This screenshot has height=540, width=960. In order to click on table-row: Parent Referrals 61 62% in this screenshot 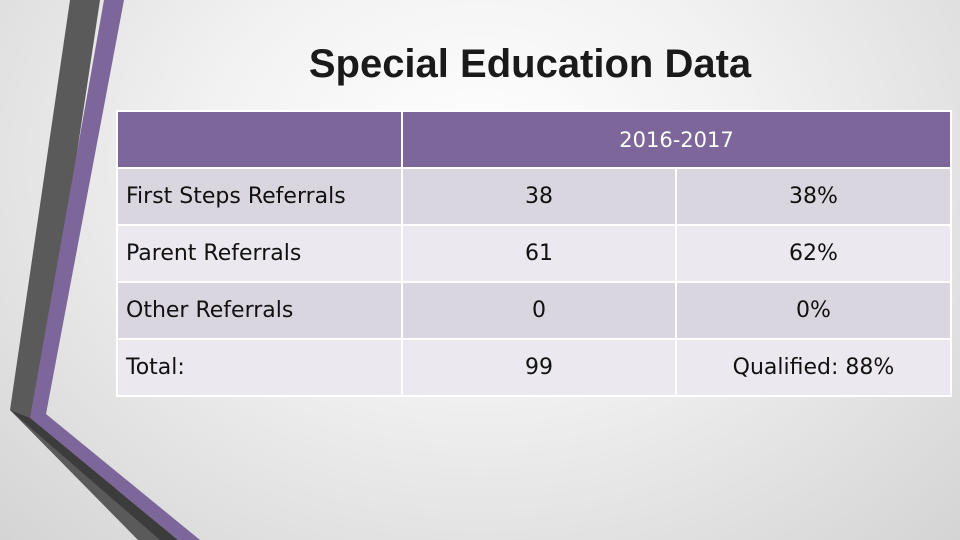, I will do `click(534, 253)`.